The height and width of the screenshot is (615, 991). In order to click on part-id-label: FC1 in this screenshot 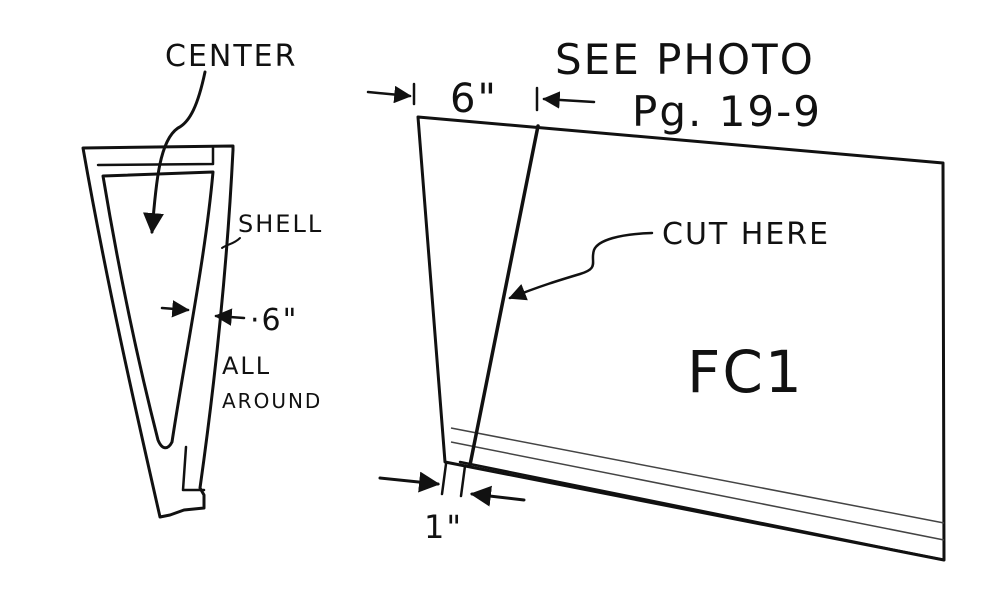, I will do `click(745, 372)`.